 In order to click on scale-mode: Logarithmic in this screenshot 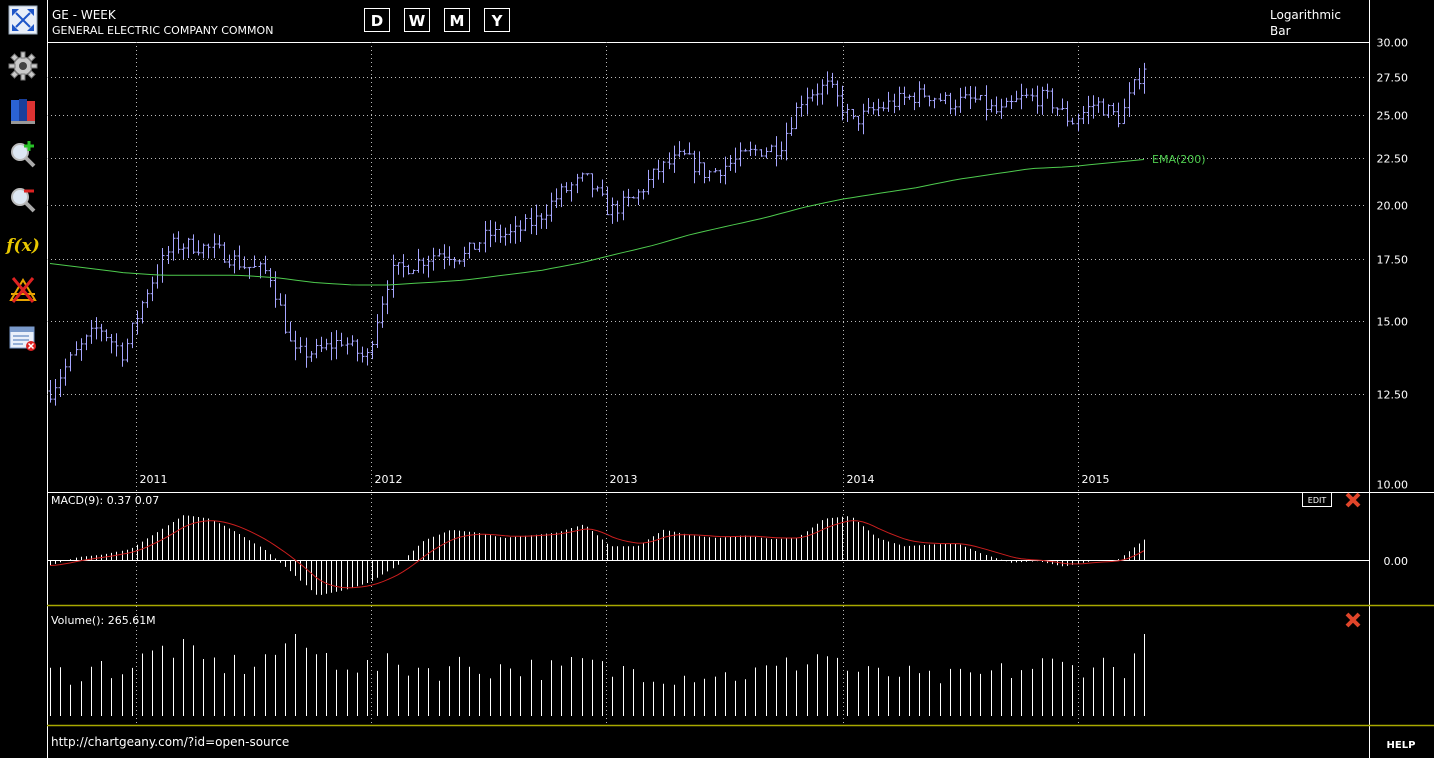, I will do `click(1305, 15)`.